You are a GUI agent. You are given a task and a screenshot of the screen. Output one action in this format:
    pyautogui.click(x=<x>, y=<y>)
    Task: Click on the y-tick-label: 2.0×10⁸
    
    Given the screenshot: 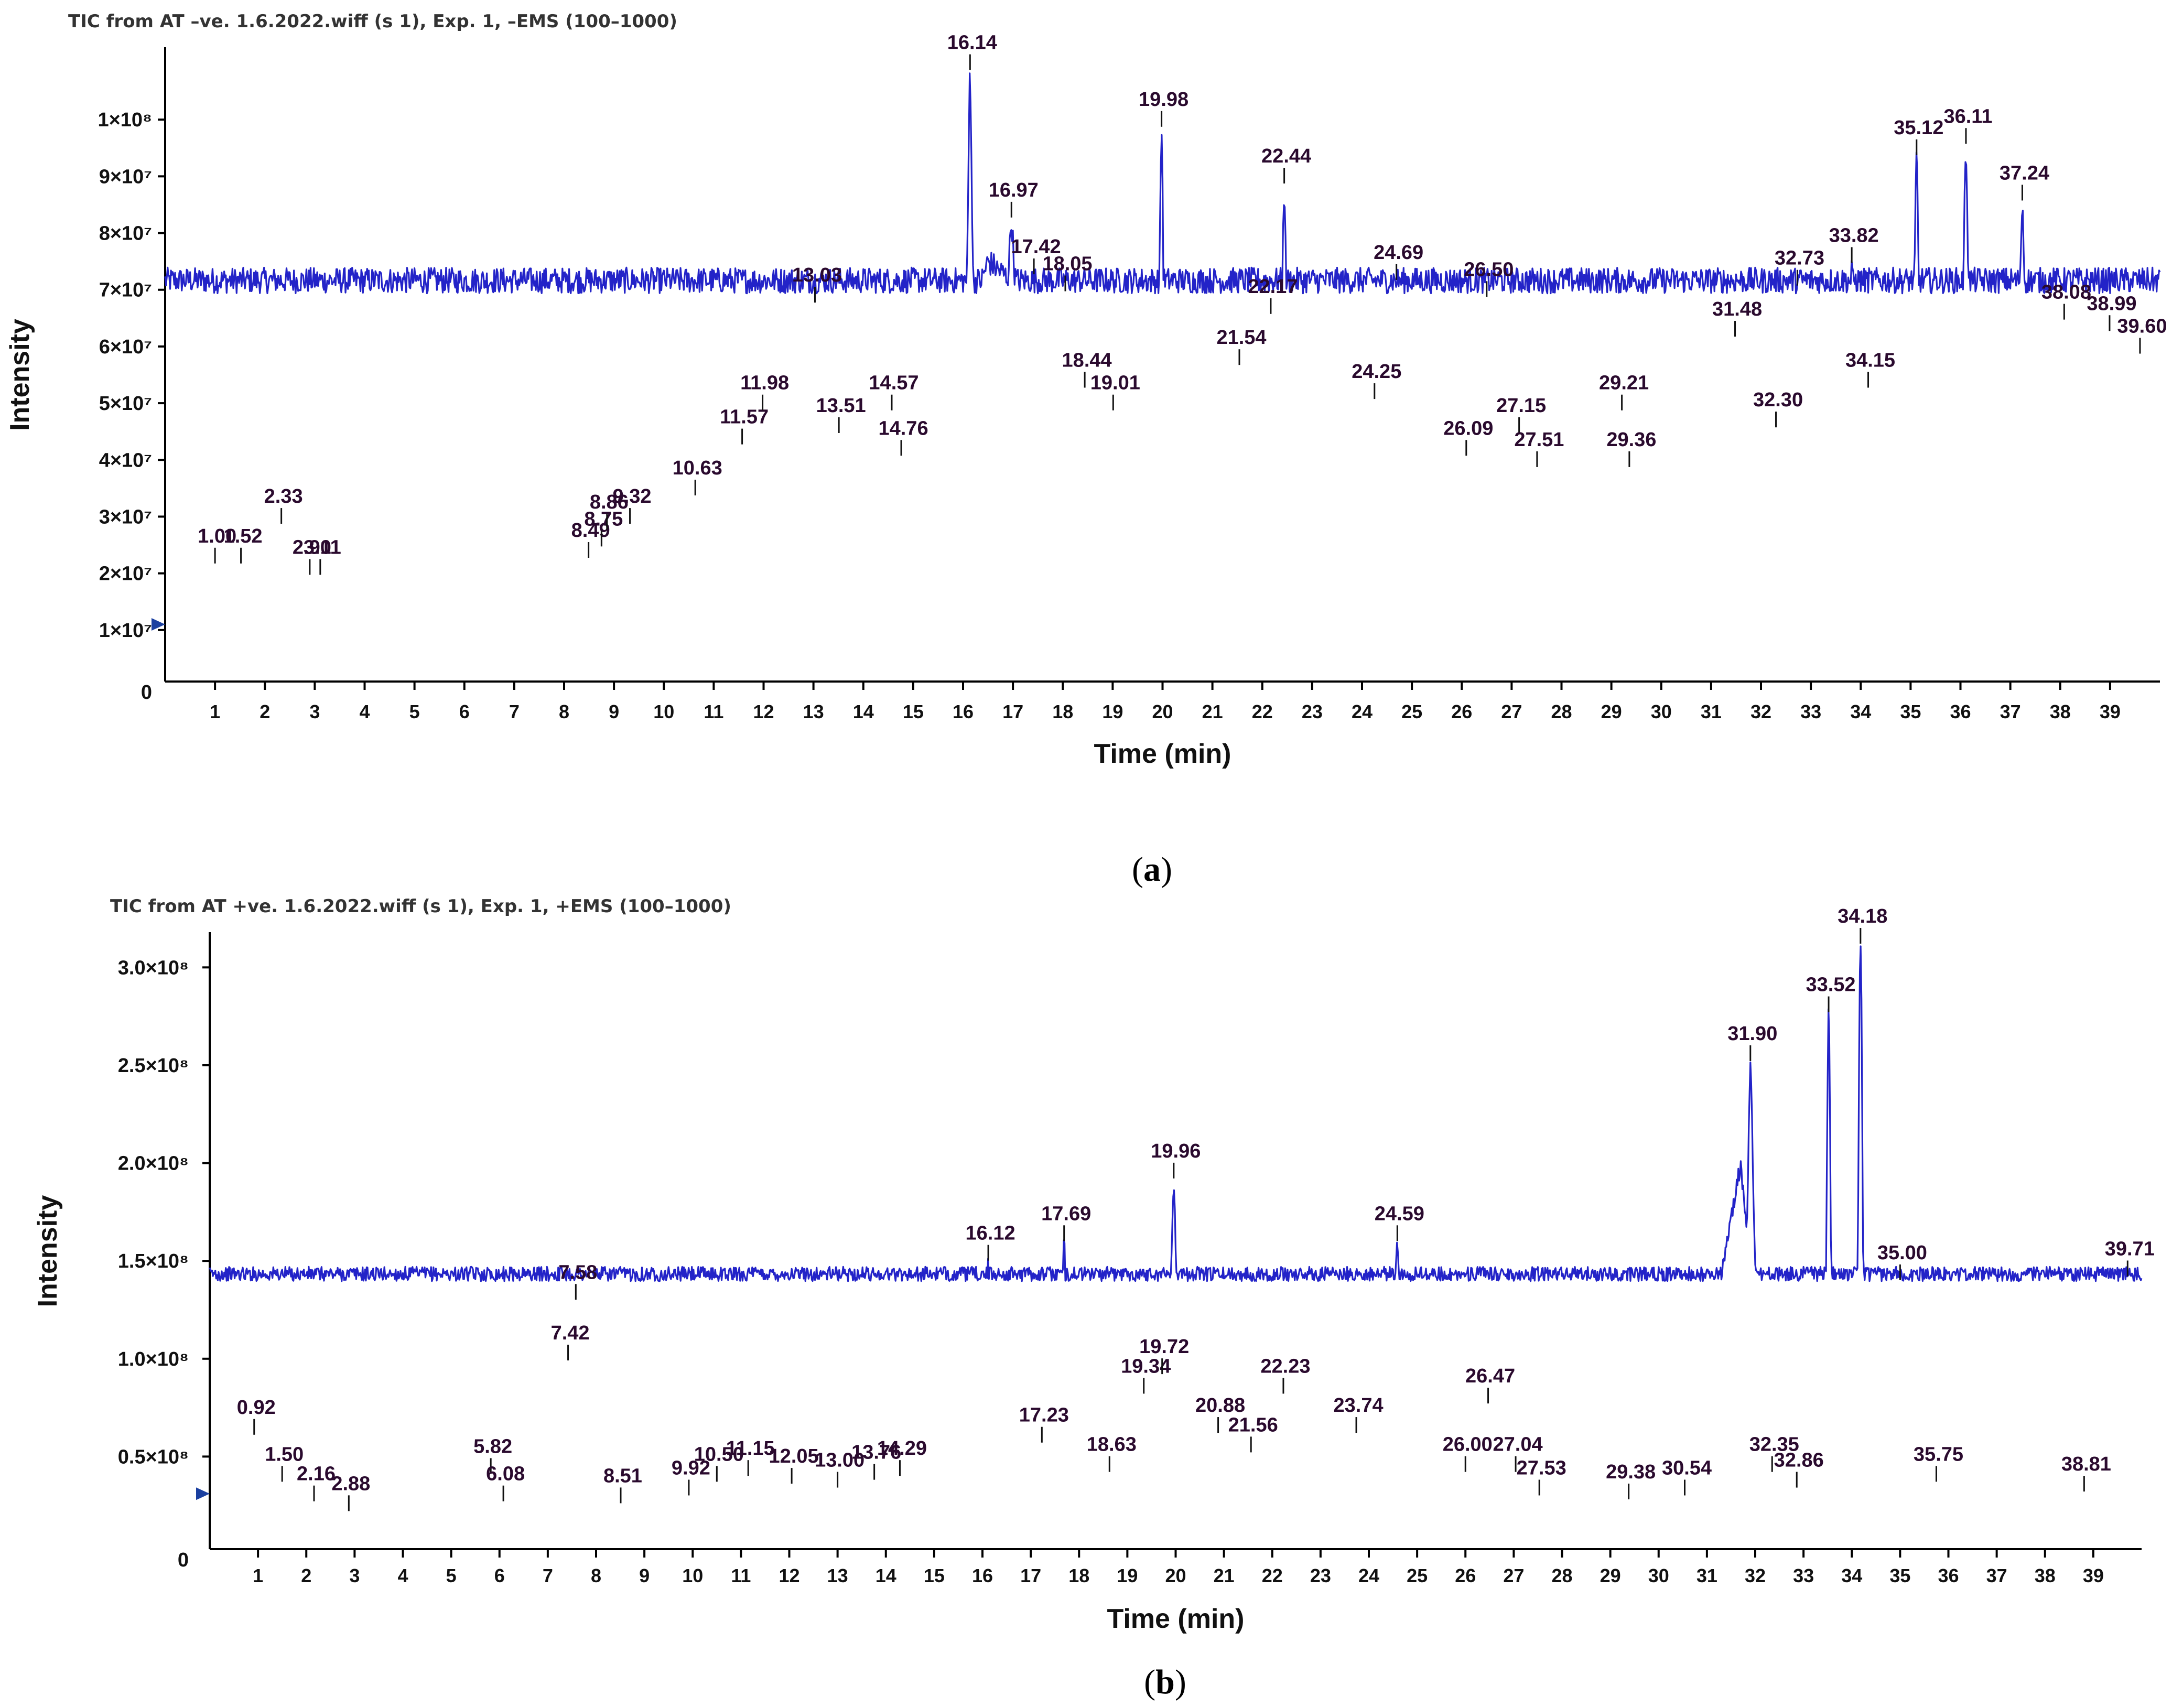 What is the action you would take?
    pyautogui.click(x=153, y=1164)
    